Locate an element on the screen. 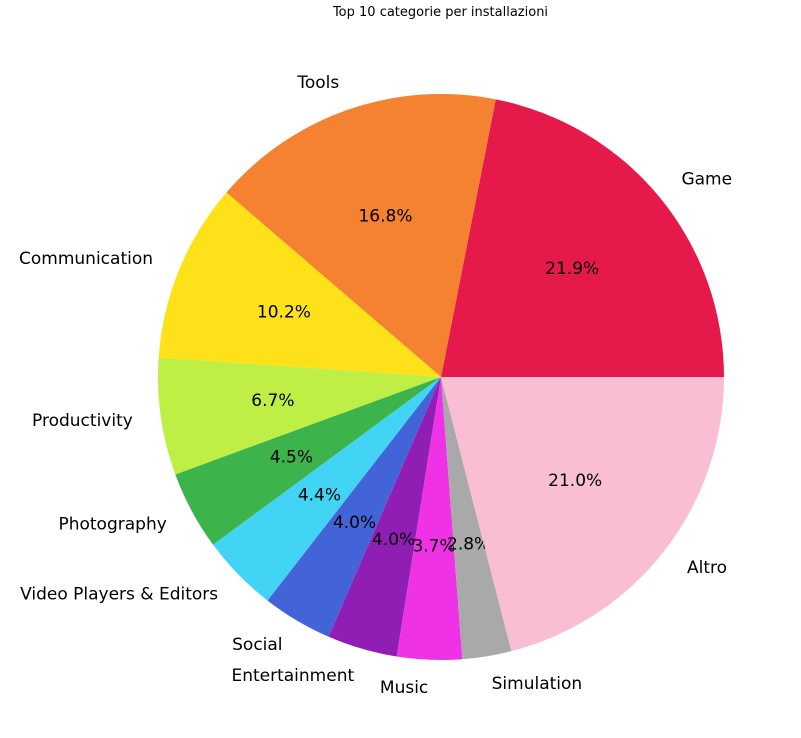 The image size is (801, 738). pie-slice-altro is located at coordinates (582, 514).